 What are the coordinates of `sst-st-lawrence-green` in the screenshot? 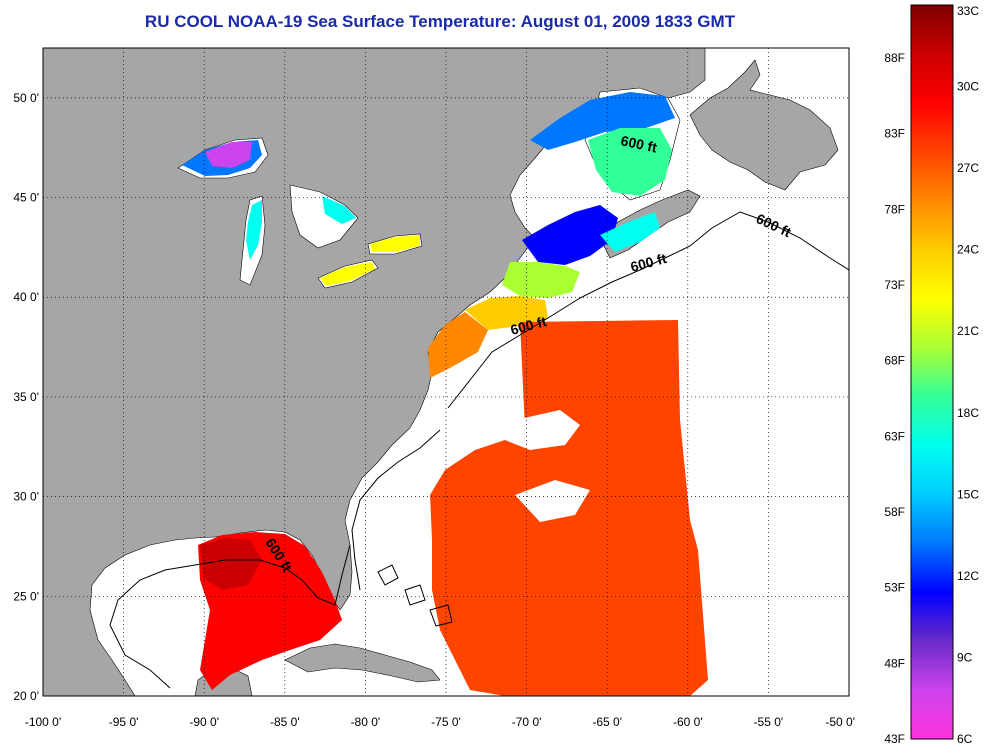 It's located at (630, 162).